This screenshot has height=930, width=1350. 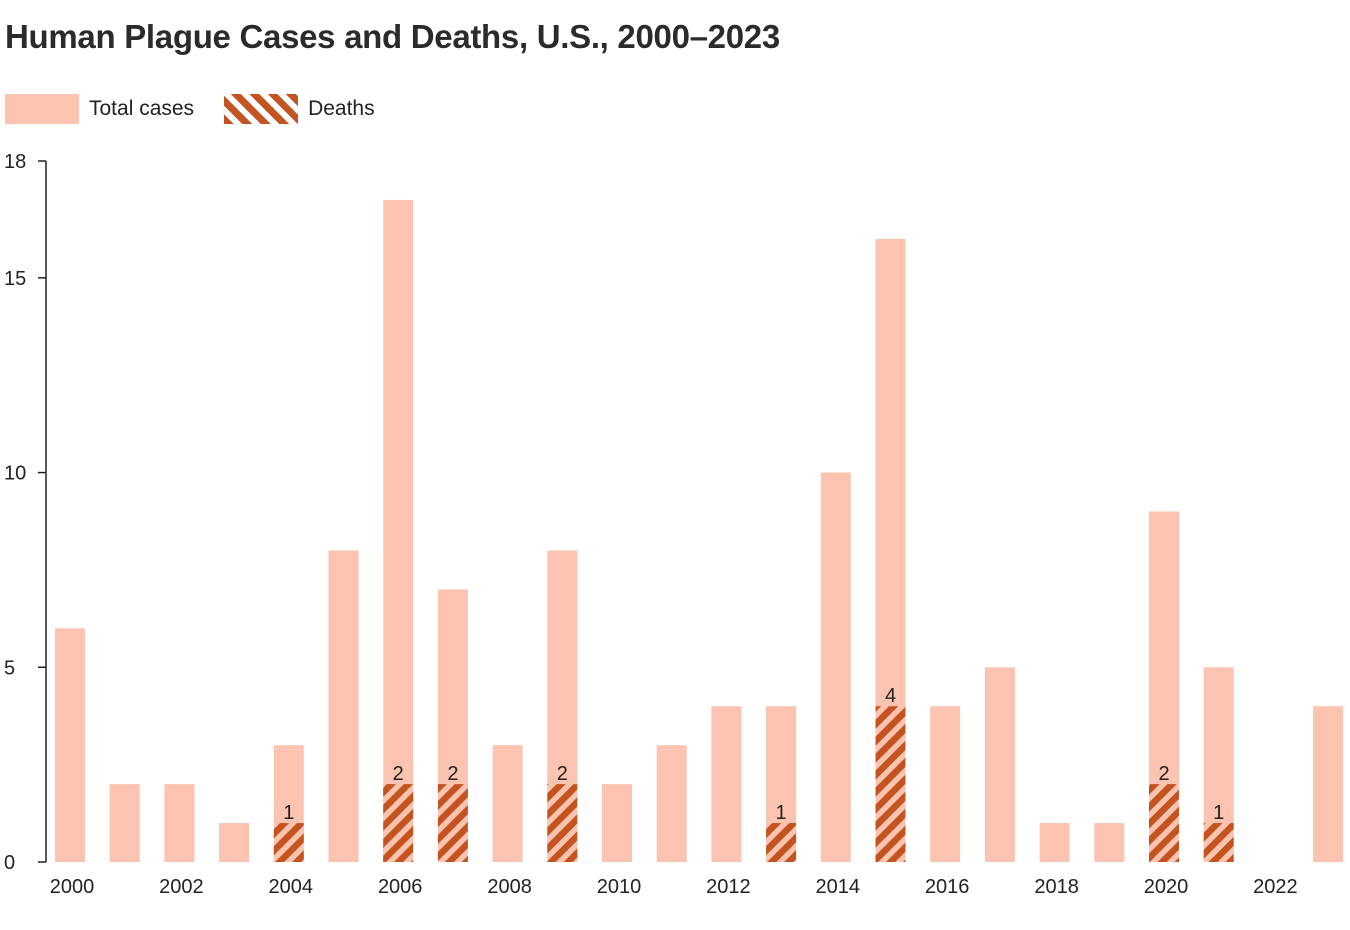 What do you see at coordinates (1218, 813) in the screenshot?
I see `data-label-deaths-2021: 1` at bounding box center [1218, 813].